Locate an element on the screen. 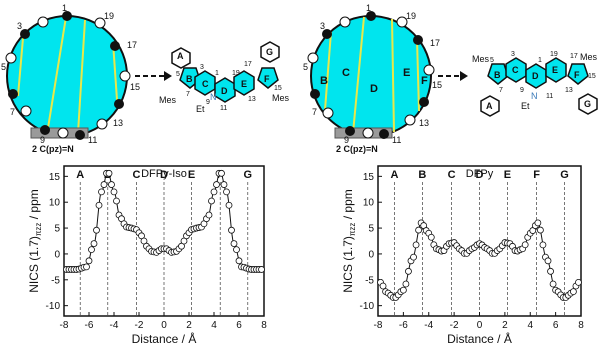 This screenshot has width=606, height=352. x-tick-label: 2 is located at coordinates (505, 325).